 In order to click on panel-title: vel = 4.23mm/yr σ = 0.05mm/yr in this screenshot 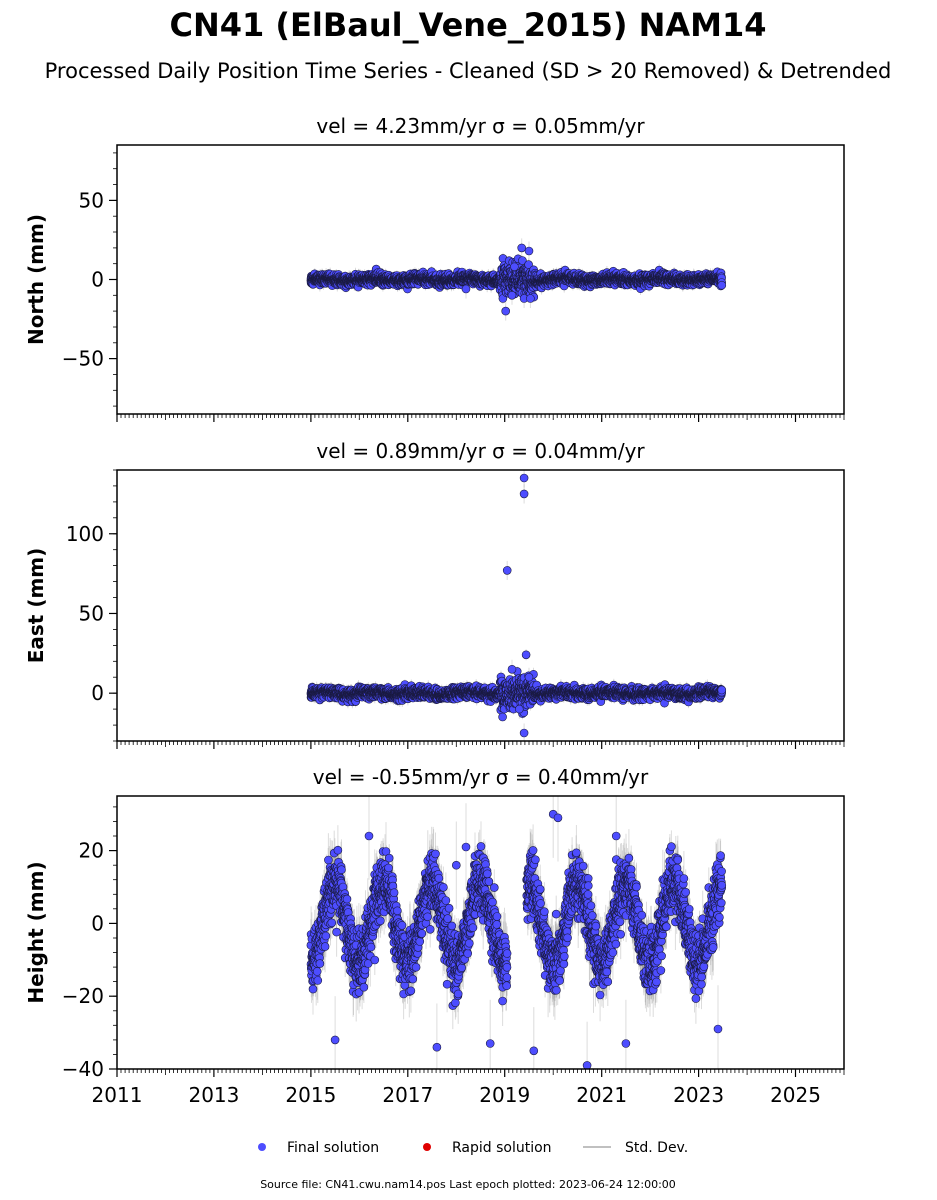, I will do `click(480, 126)`.